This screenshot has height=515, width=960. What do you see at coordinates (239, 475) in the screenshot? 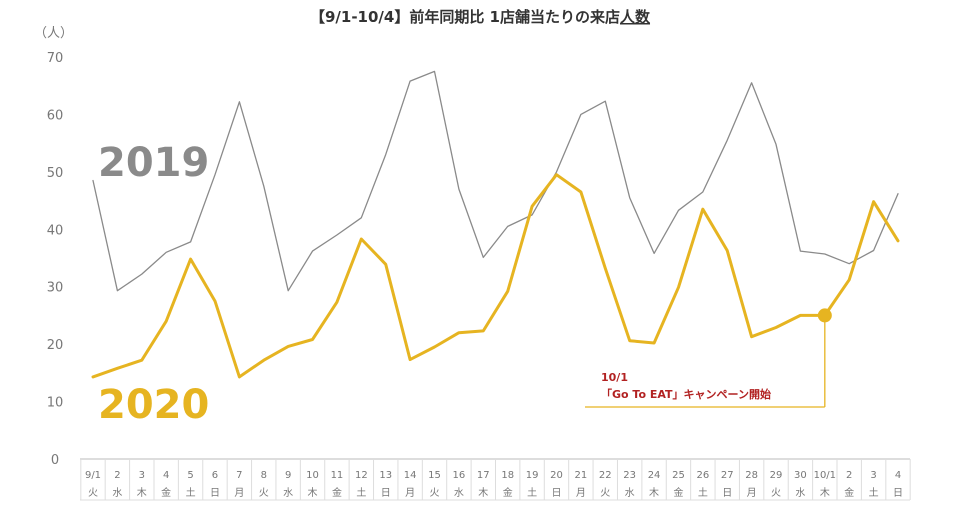
I see `x-tick-date: 7` at bounding box center [239, 475].